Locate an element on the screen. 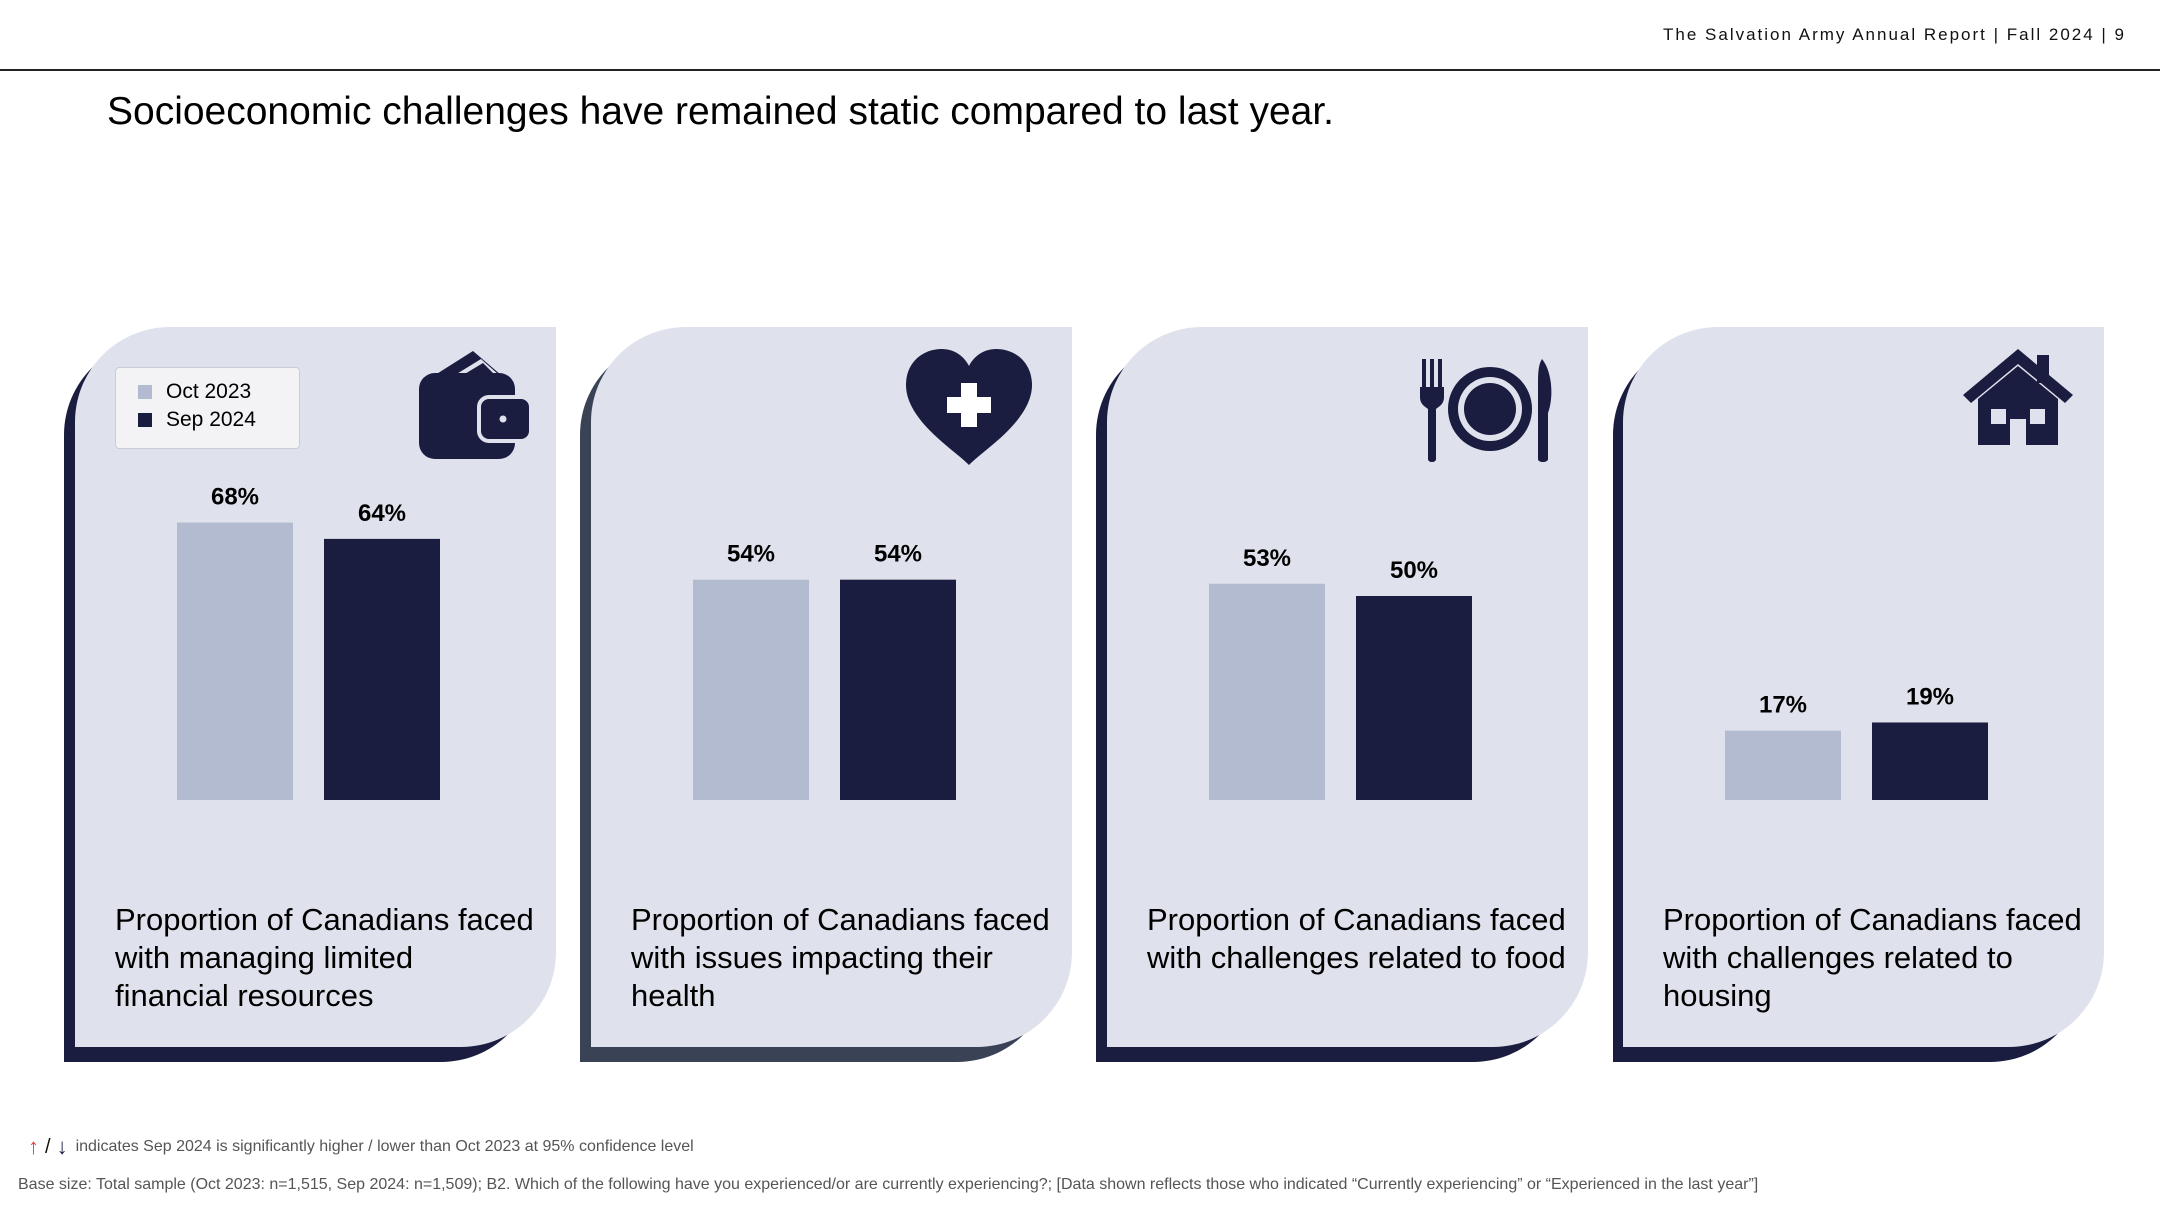 This screenshot has height=1215, width=2160. data-label-sep-2024: 54% is located at coordinates (898, 554).